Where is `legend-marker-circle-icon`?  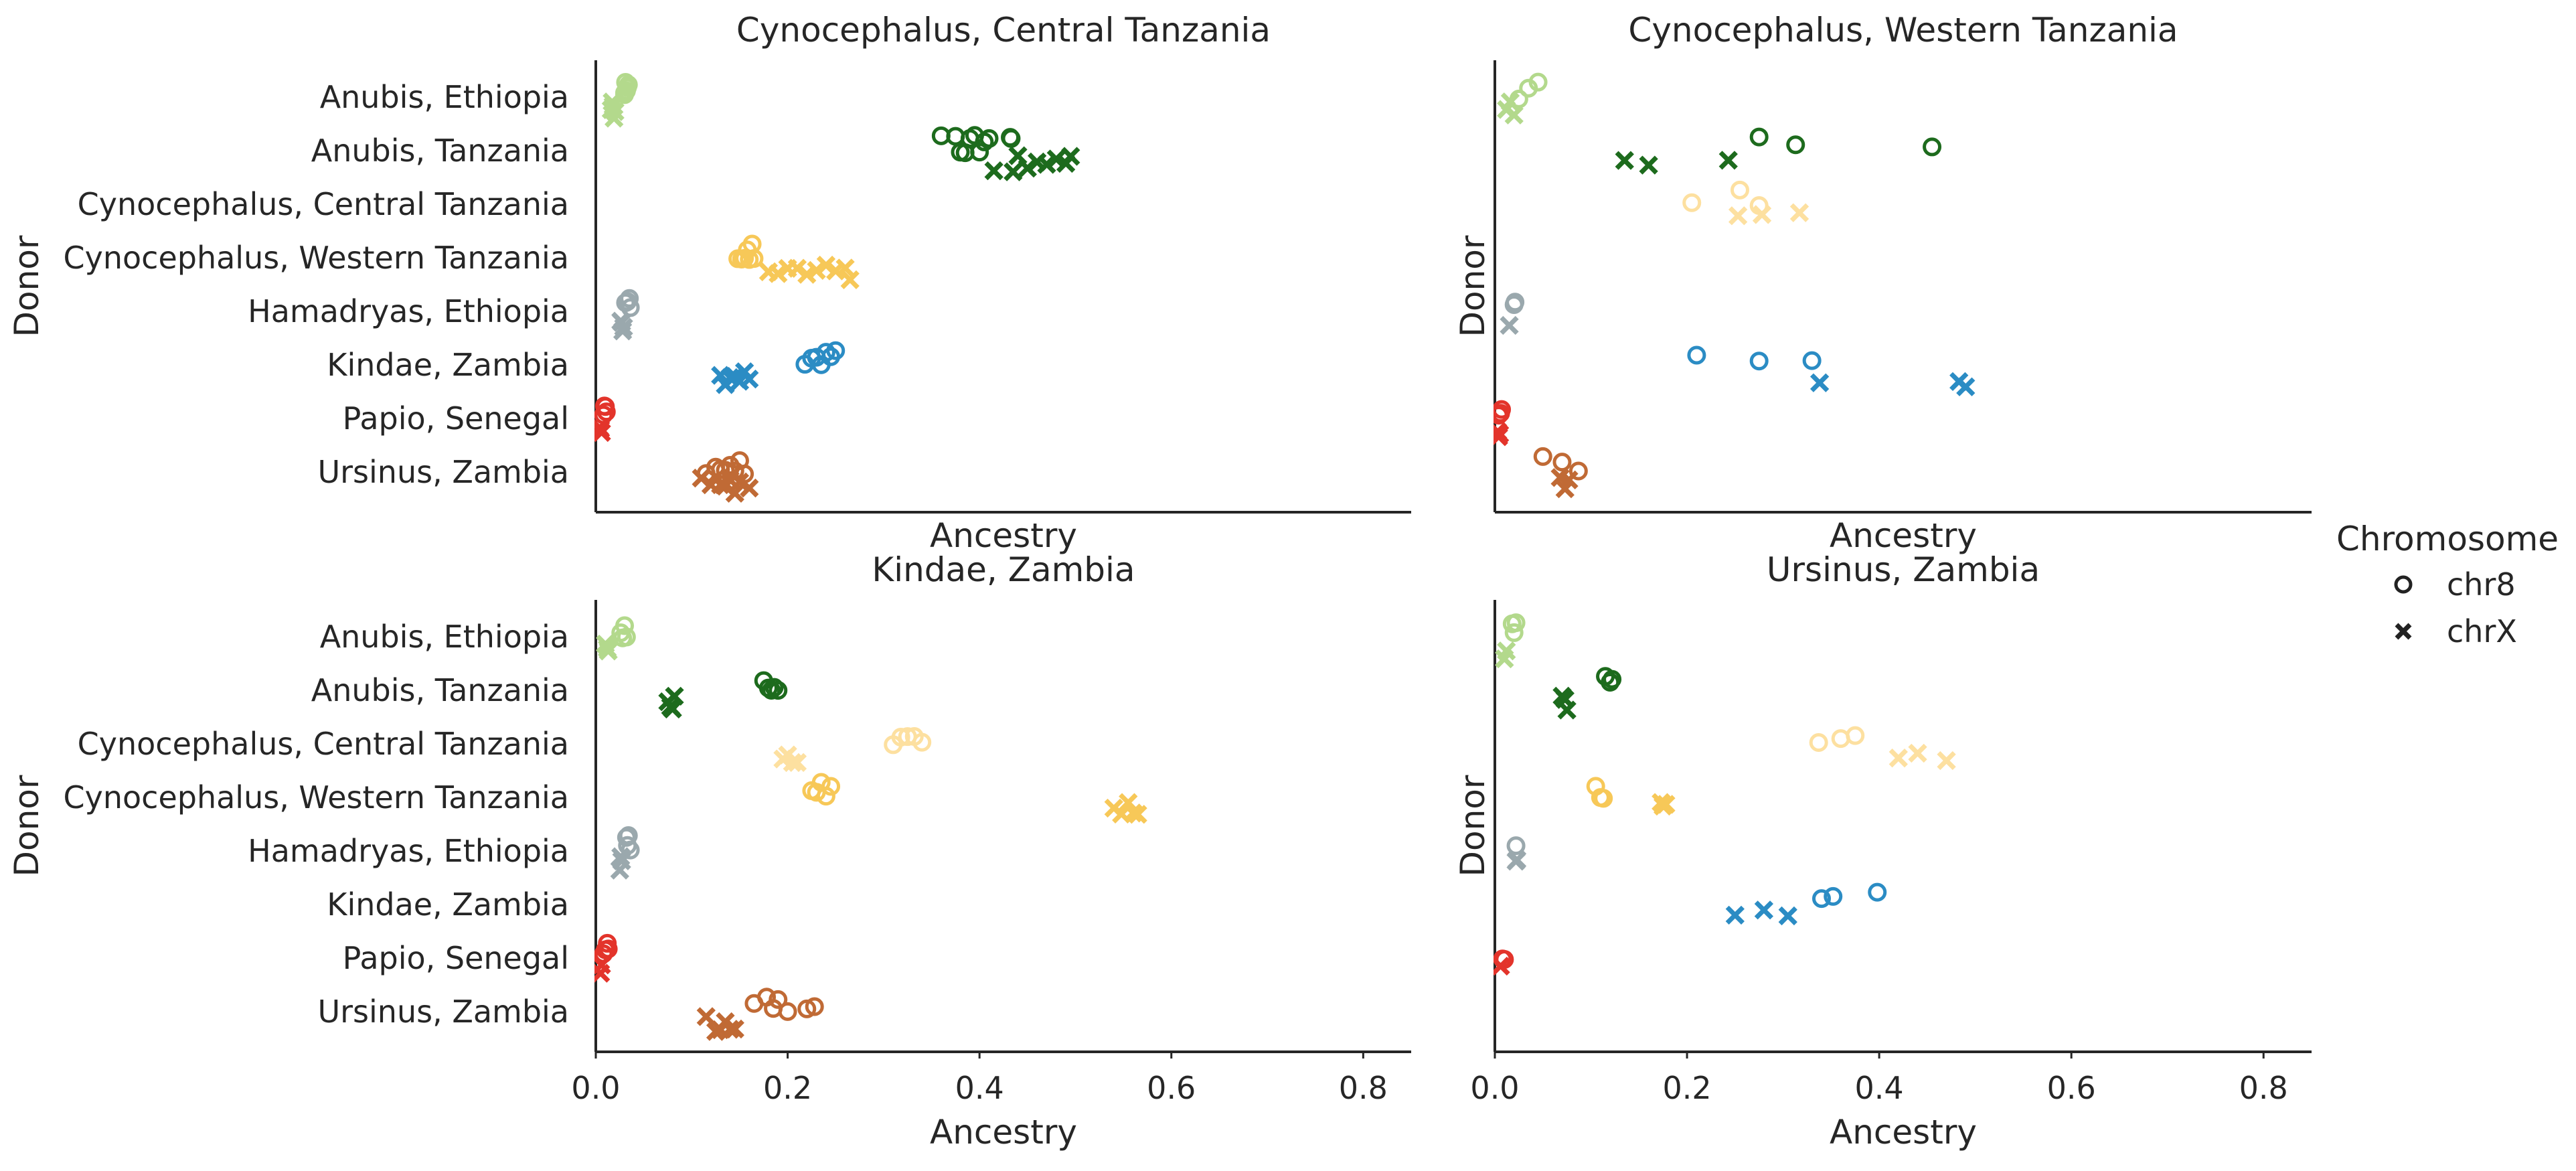
legend-marker-circle-icon is located at coordinates (2404, 584).